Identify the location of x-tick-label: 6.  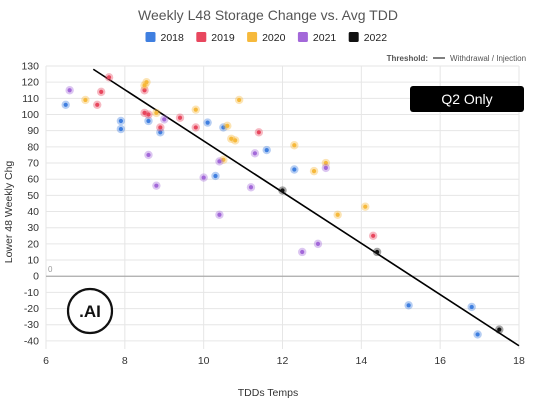
(46, 361).